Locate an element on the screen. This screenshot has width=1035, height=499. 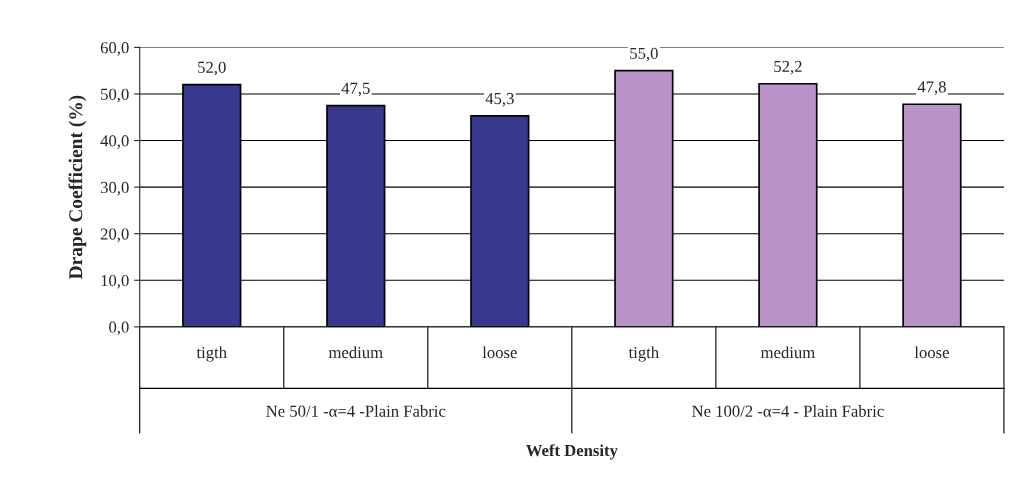
y-tick-label: 0,0 is located at coordinates (119, 328).